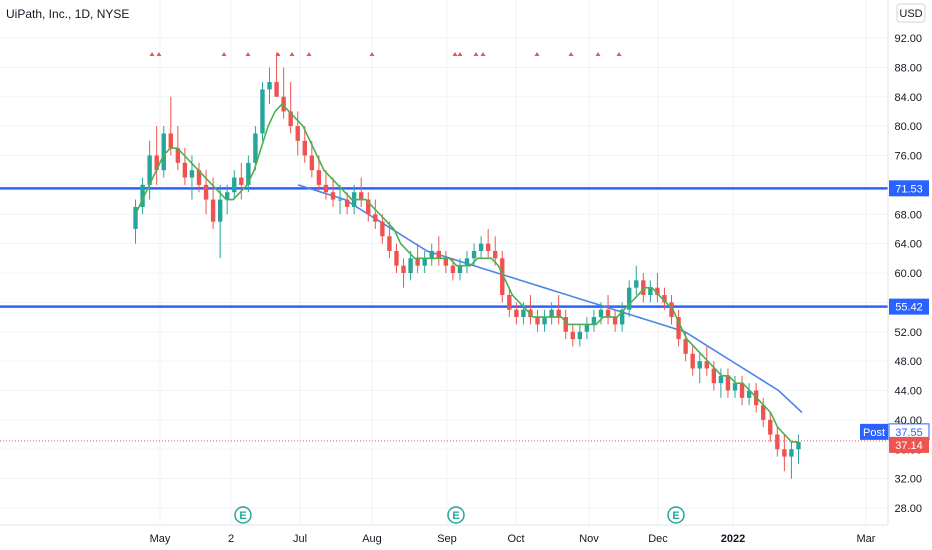 This screenshot has width=932, height=550. Describe the element at coordinates (658, 539) in the screenshot. I see `x-tick-label: Dec` at that location.